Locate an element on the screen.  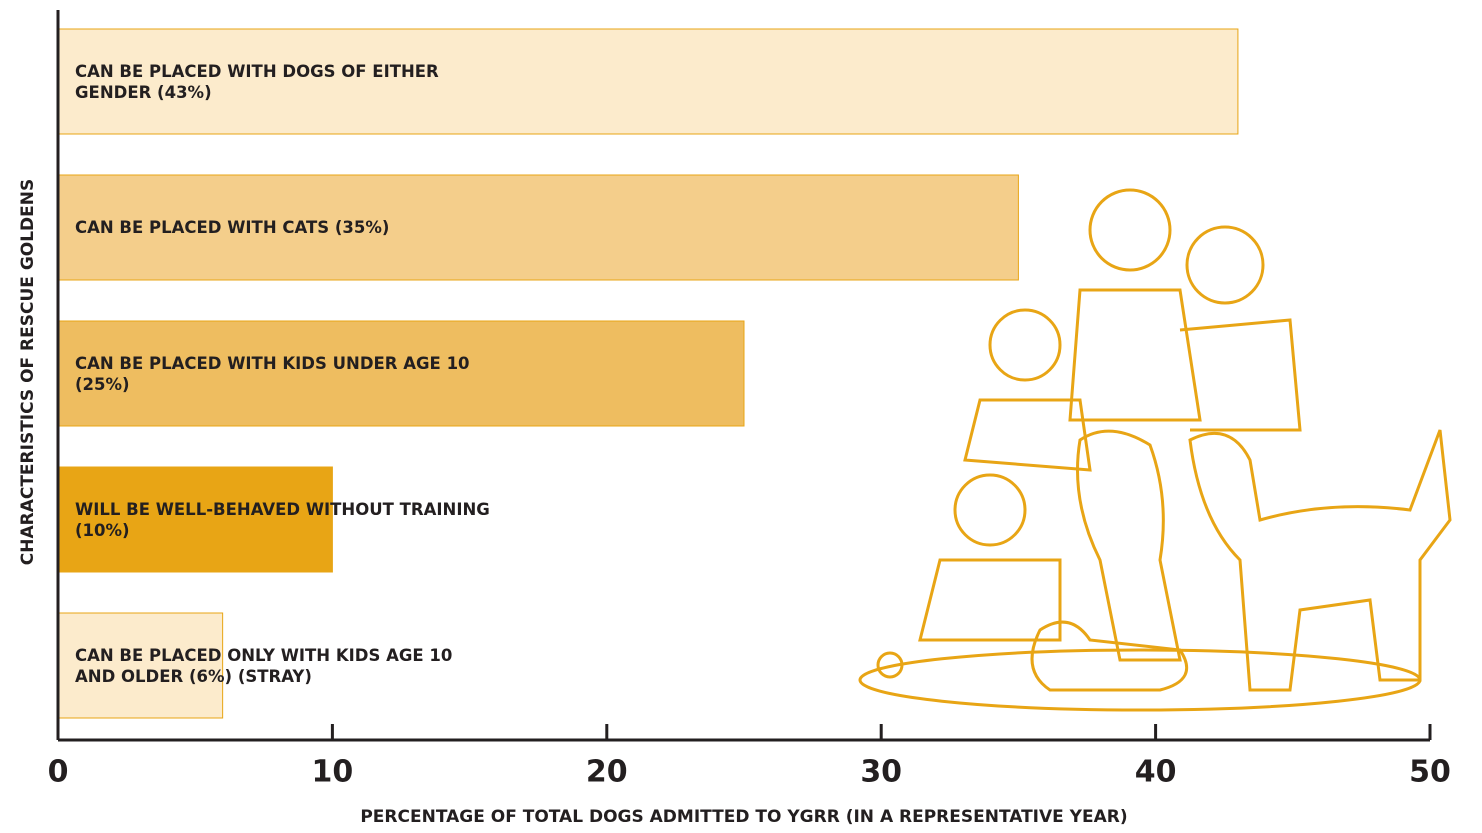
x-tick-label: 40 is located at coordinates (1156, 772).